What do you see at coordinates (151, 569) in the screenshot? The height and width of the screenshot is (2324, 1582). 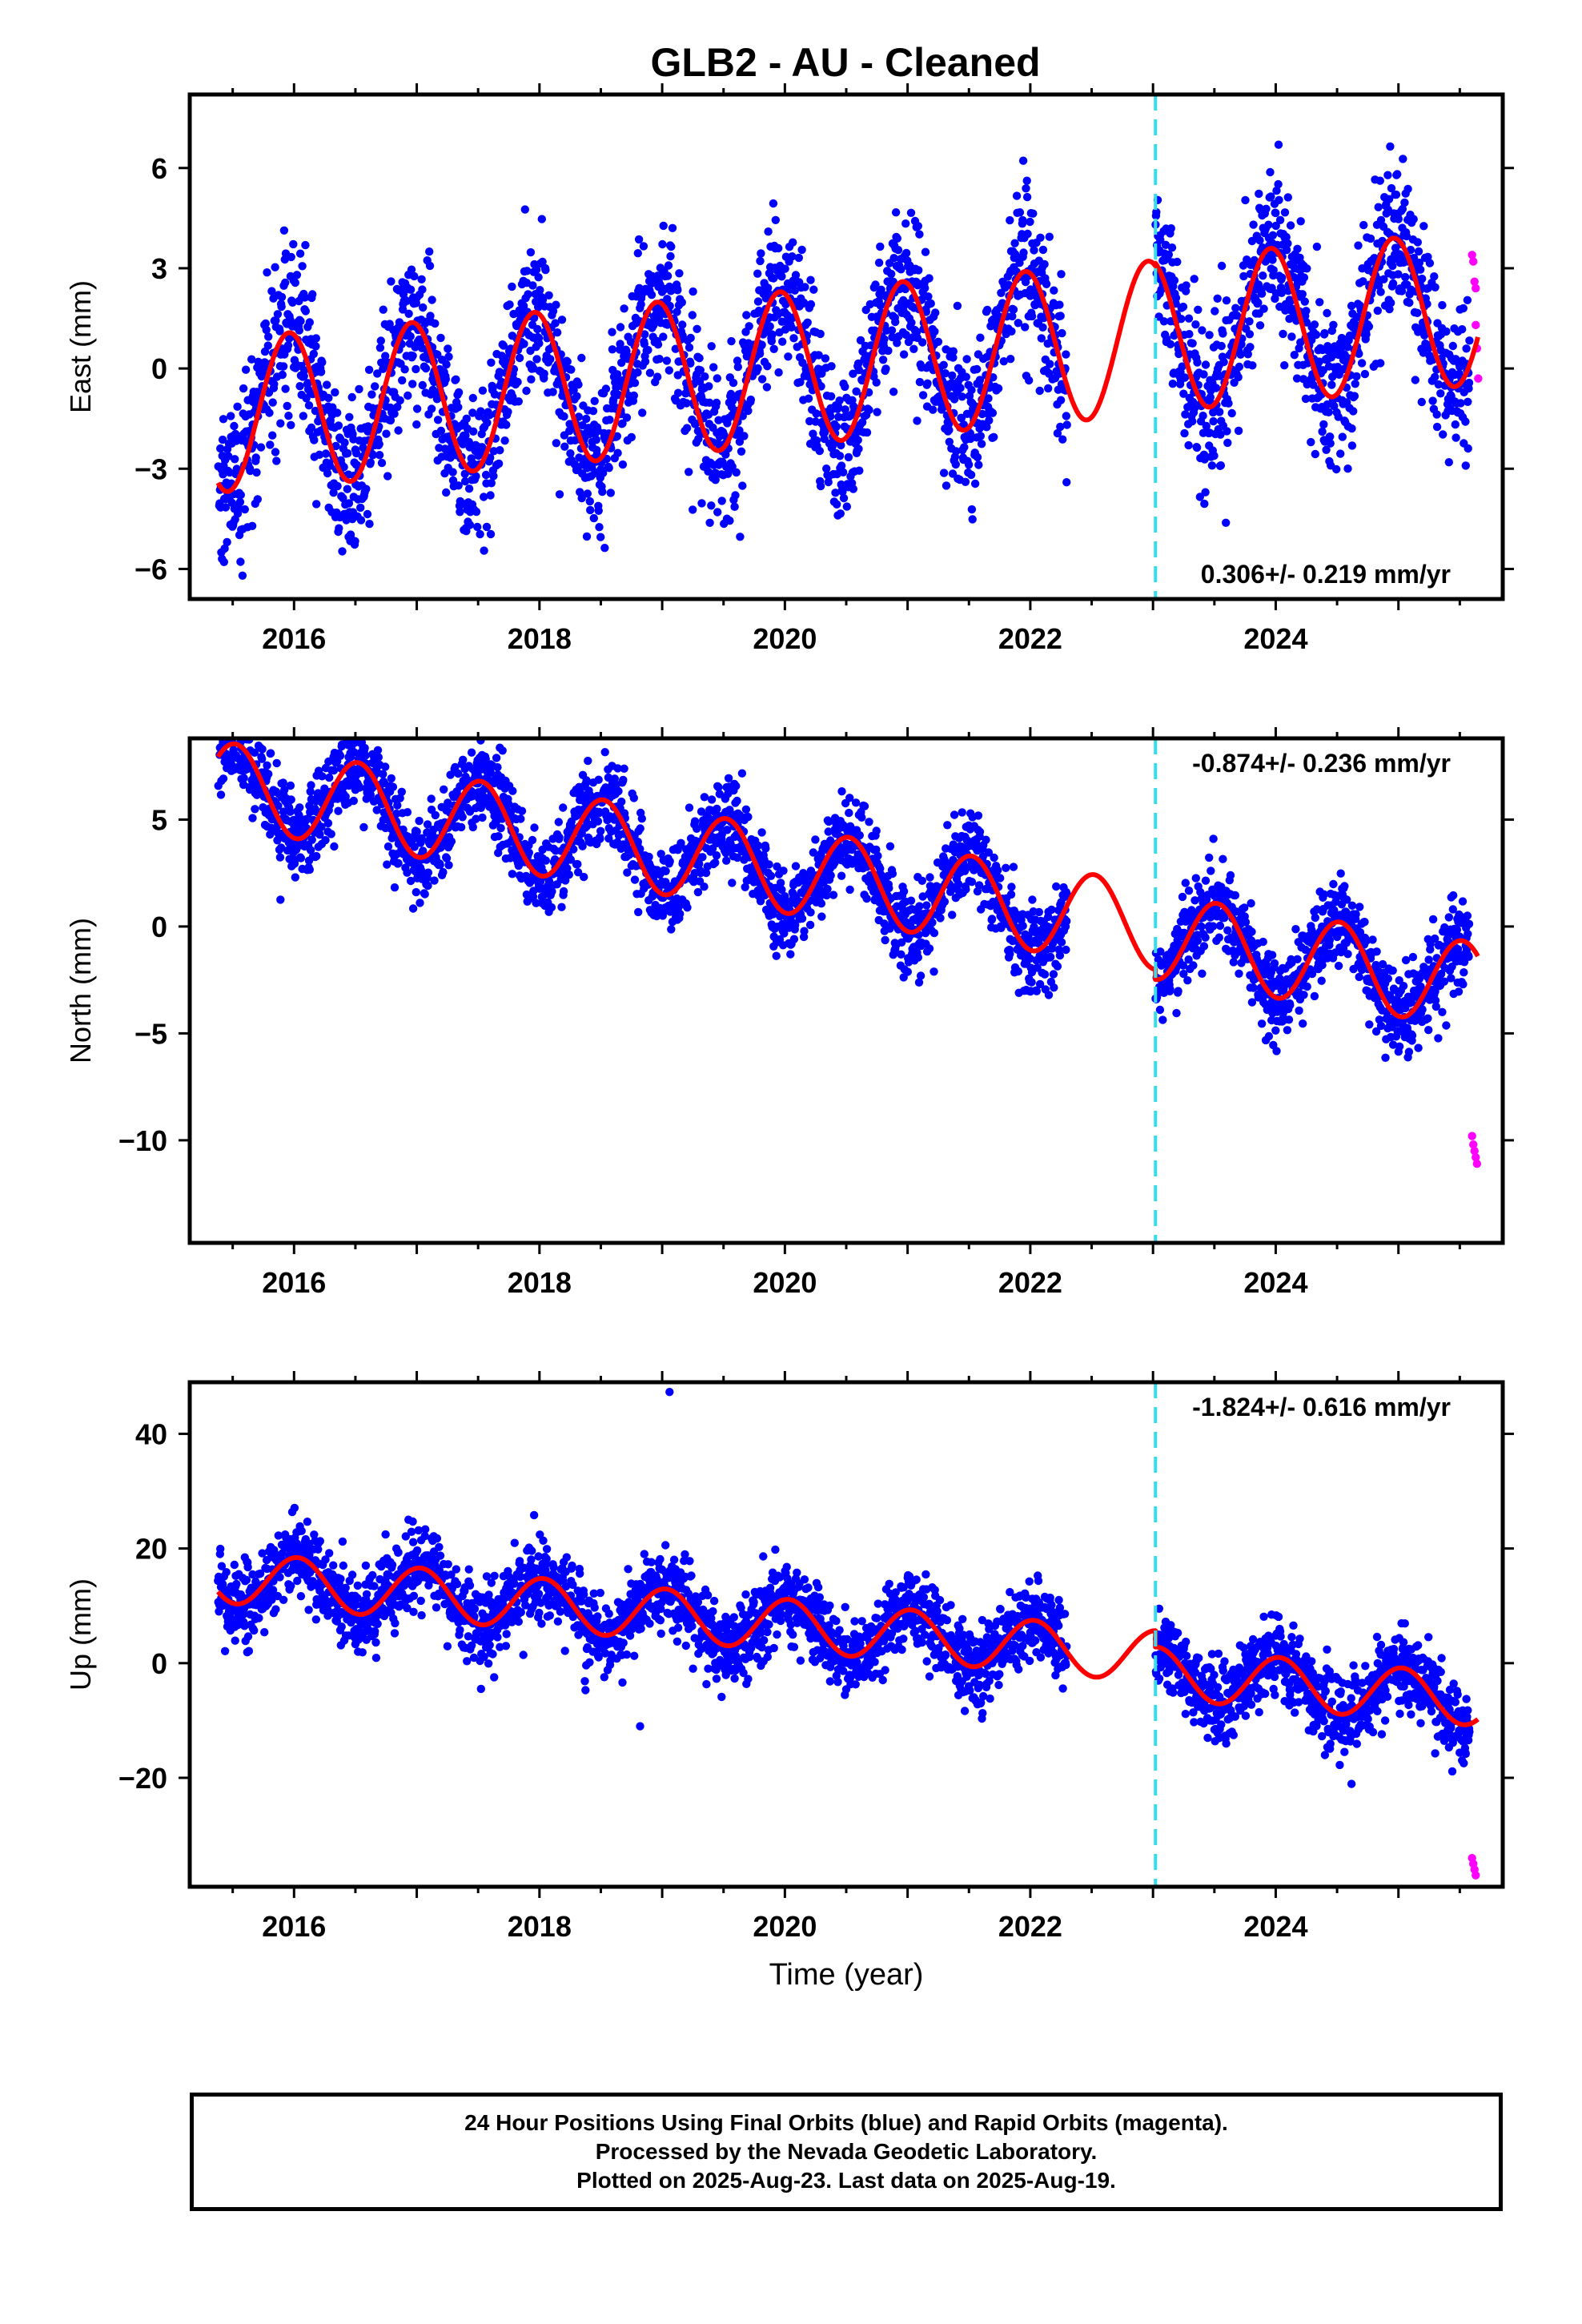 I see `y-tick-label: −6` at bounding box center [151, 569].